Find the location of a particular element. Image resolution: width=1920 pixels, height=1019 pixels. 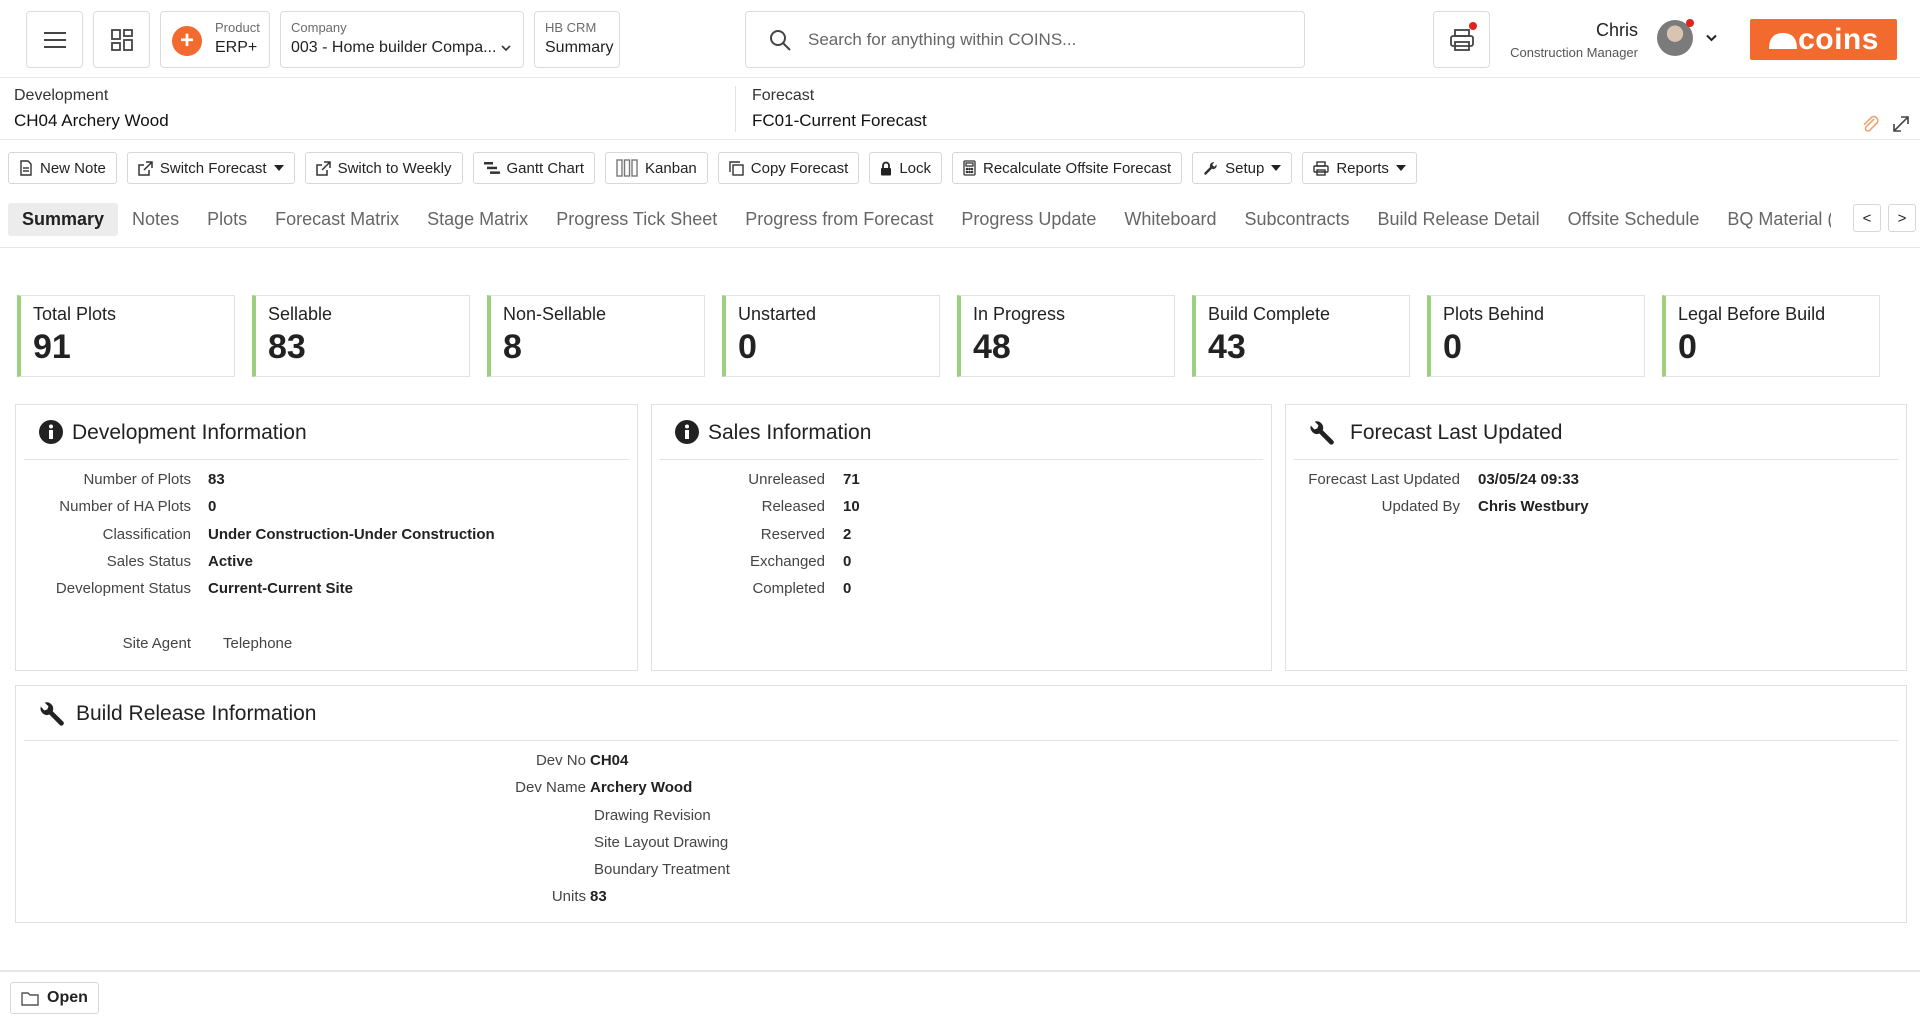

development-label: Development is located at coordinates (61, 95).